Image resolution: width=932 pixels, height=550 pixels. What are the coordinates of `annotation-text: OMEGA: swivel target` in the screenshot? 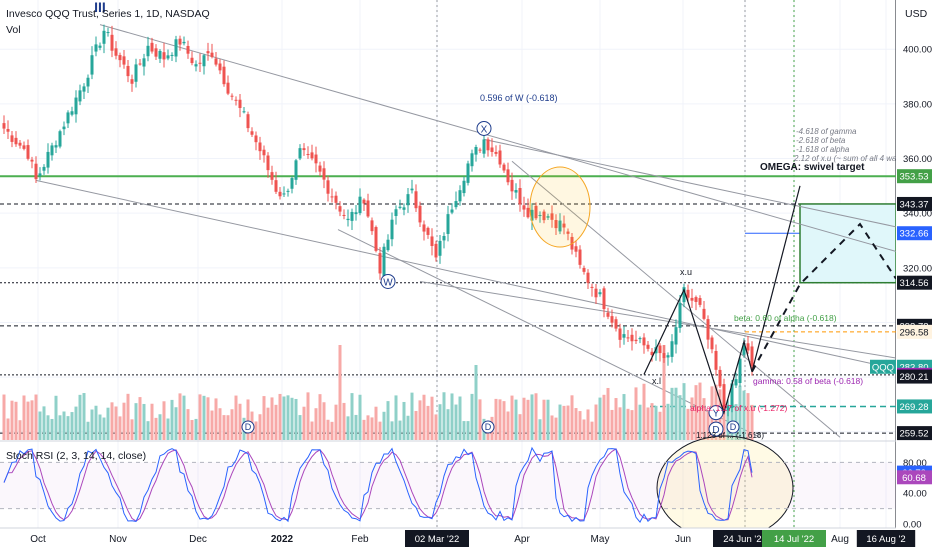 It's located at (812, 167).